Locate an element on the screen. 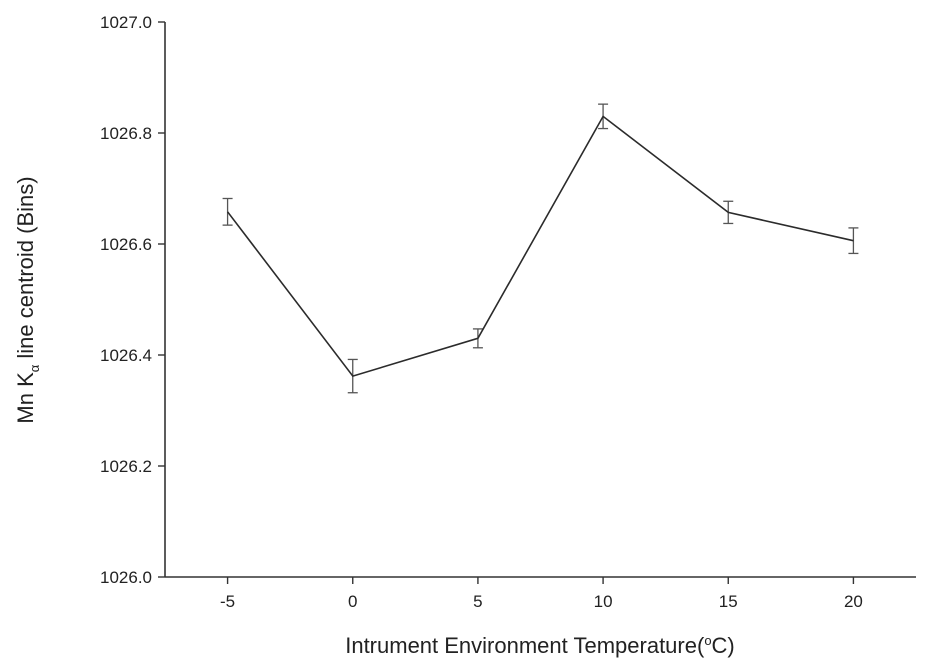 The image size is (926, 668). x-axis-ticks: -5 0 5 10 15 20 is located at coordinates (541, 594).